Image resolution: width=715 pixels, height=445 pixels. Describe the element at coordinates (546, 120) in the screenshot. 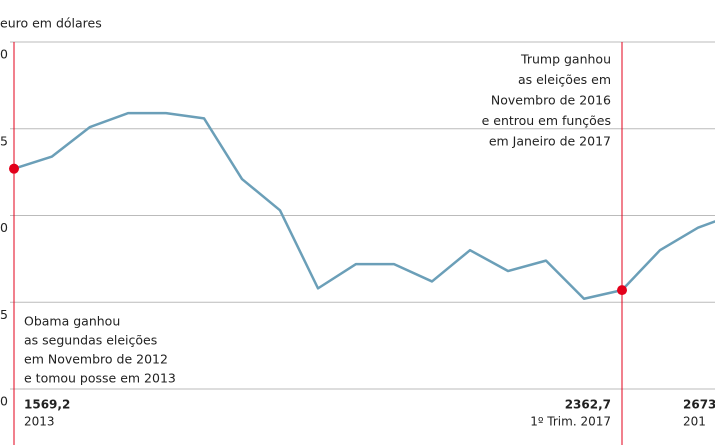

I see `annotation: e entrou em funções` at that location.